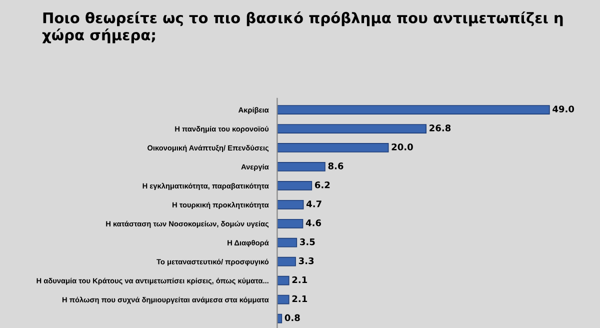  Describe the element at coordinates (336, 166) in the screenshot. I see `data-label: 8.6` at that location.